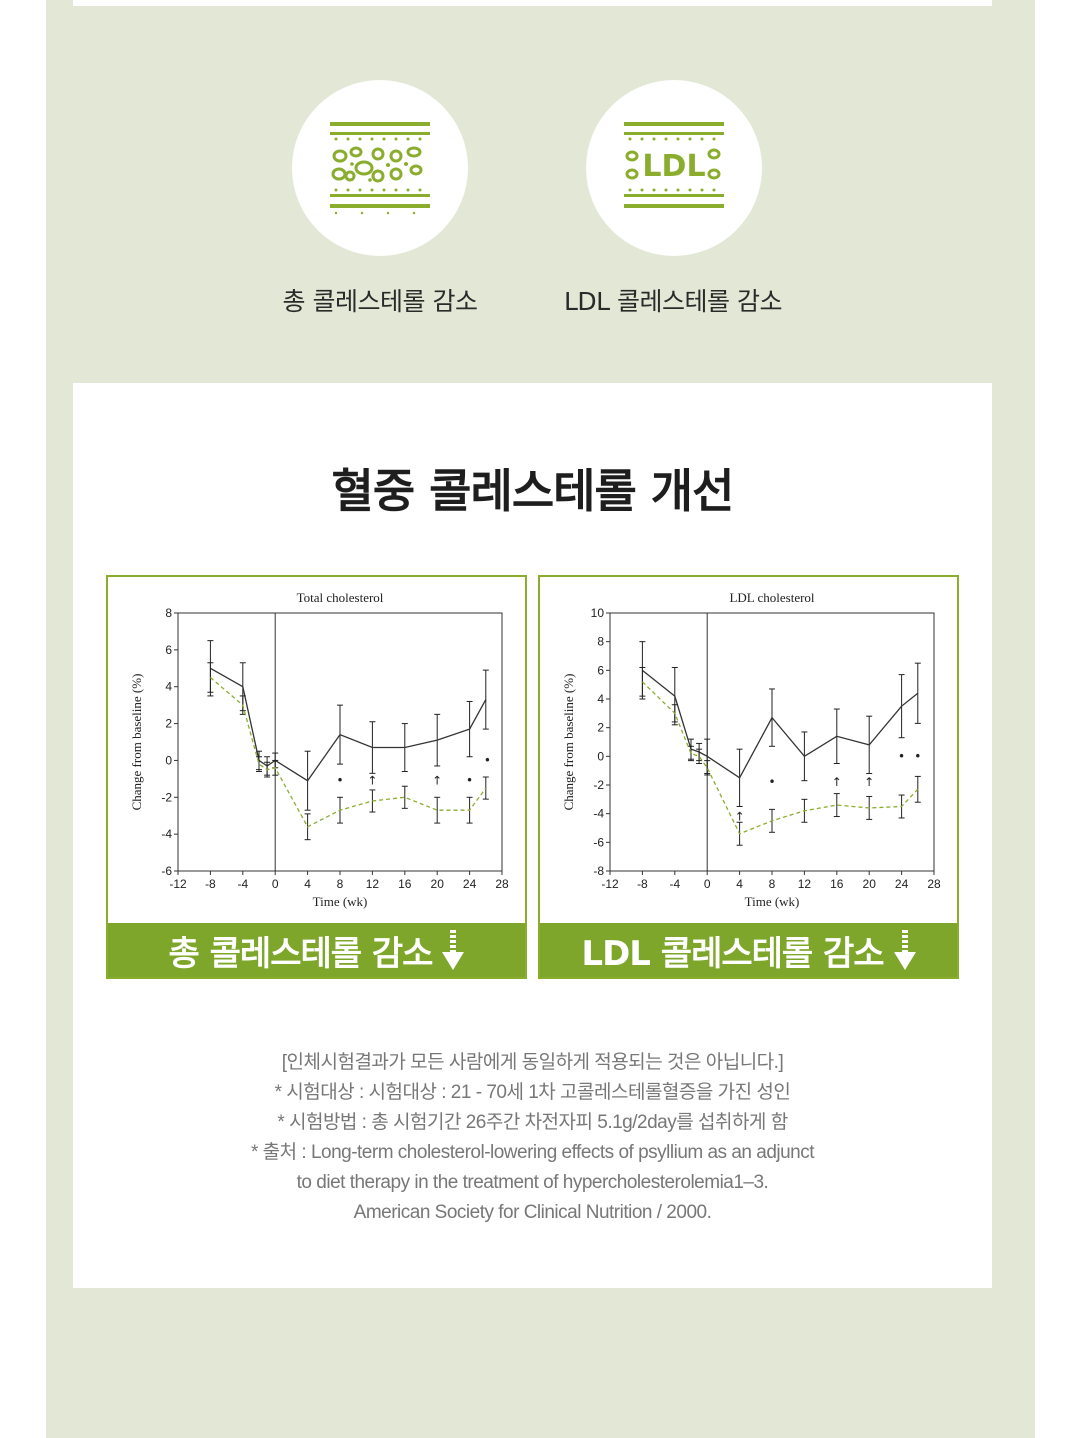 The width and height of the screenshot is (1080, 1438). I want to click on y-tick-label: -8, so click(598, 871).